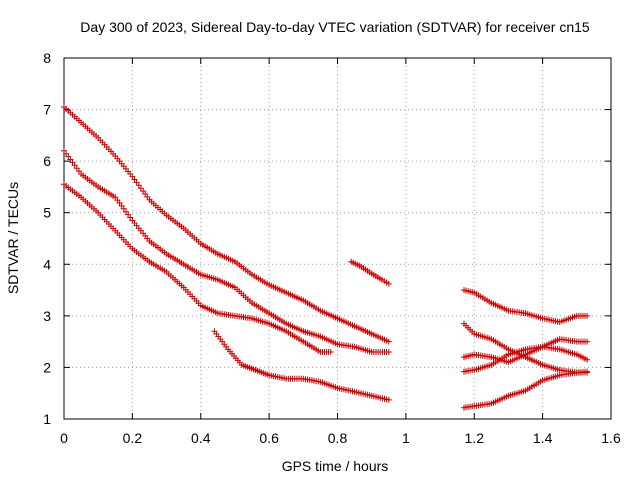 The image size is (640, 480). Describe the element at coordinates (611, 438) in the screenshot. I see `x-tick-label: 1.6` at that location.